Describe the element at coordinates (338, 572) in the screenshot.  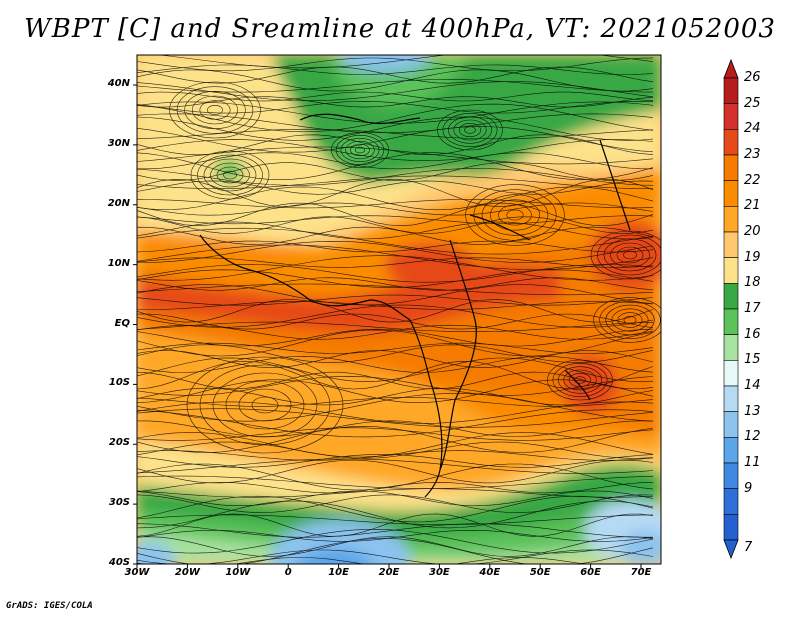
I see `x-axis-label: 10E` at that location.